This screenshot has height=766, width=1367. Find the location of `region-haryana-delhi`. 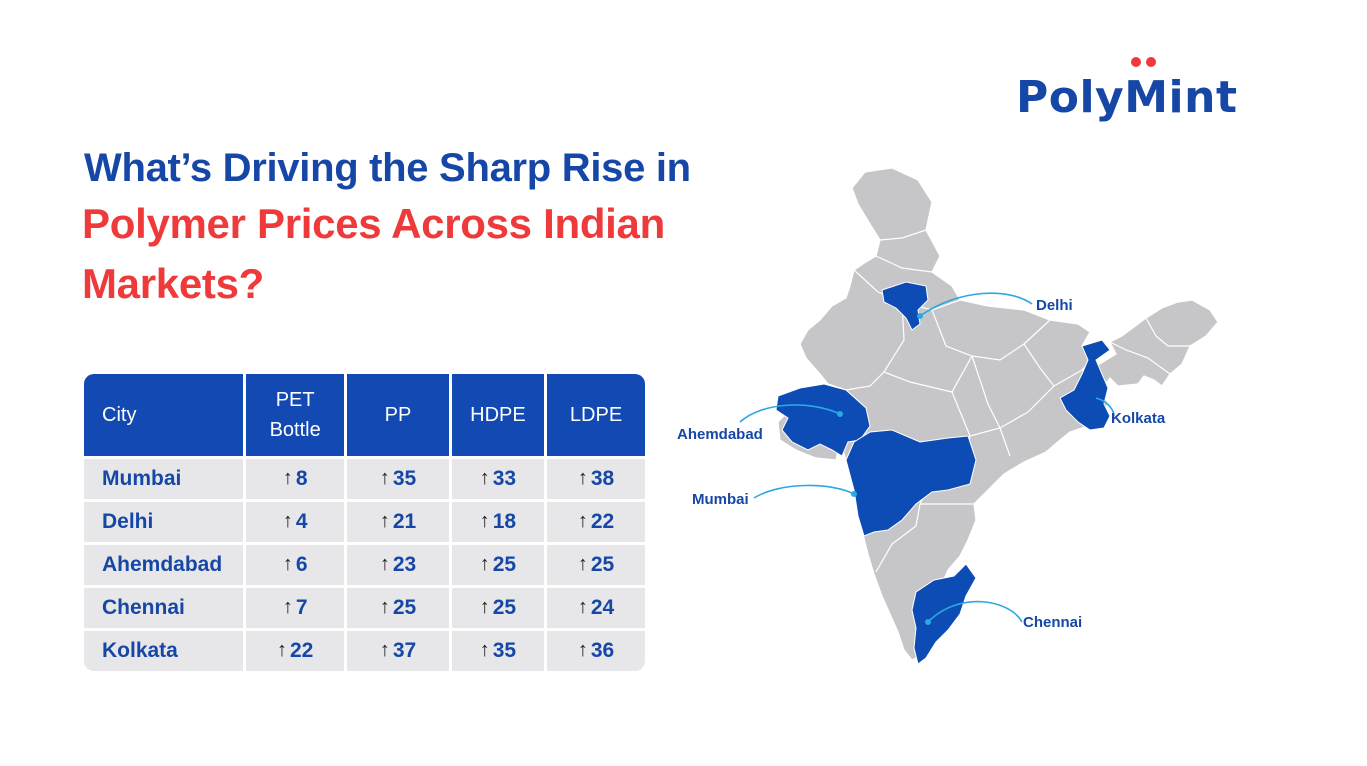

region-haryana-delhi is located at coordinates (905, 306).